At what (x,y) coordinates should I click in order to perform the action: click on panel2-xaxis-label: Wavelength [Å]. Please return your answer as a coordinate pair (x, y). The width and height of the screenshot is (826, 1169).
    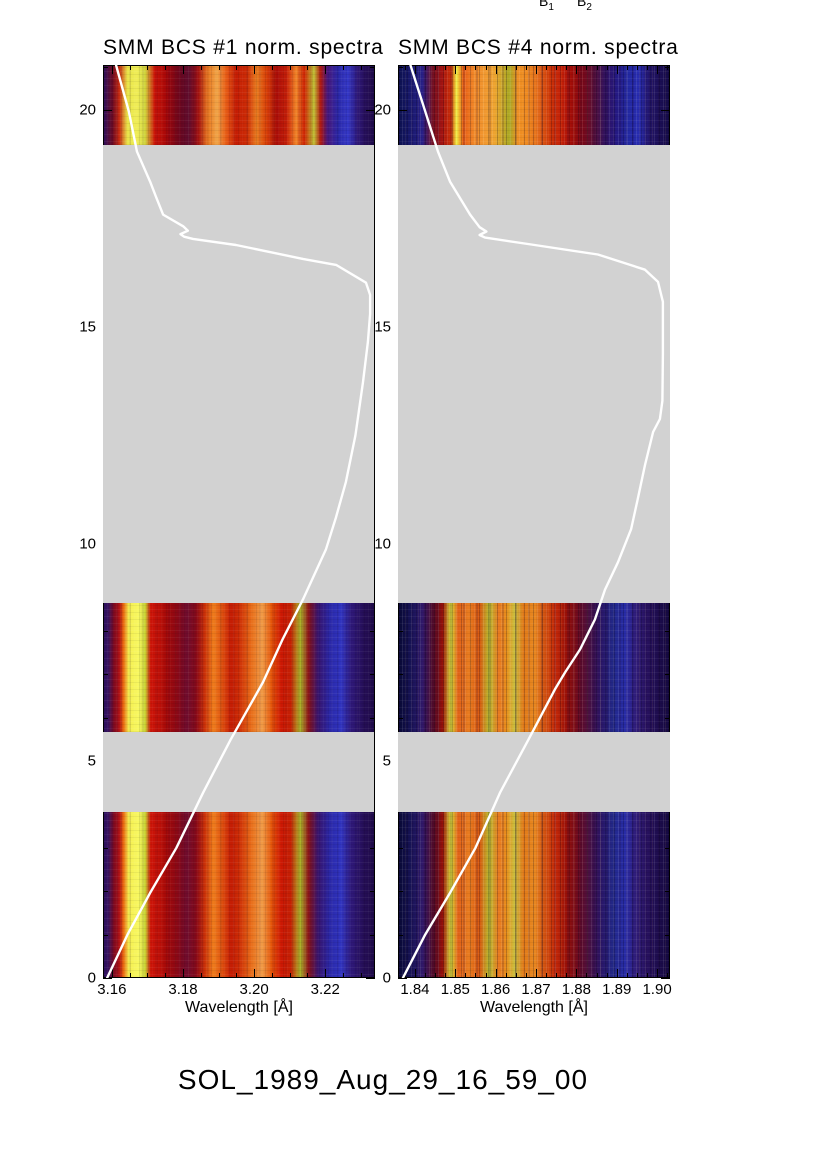
    Looking at the image, I should click on (534, 1007).